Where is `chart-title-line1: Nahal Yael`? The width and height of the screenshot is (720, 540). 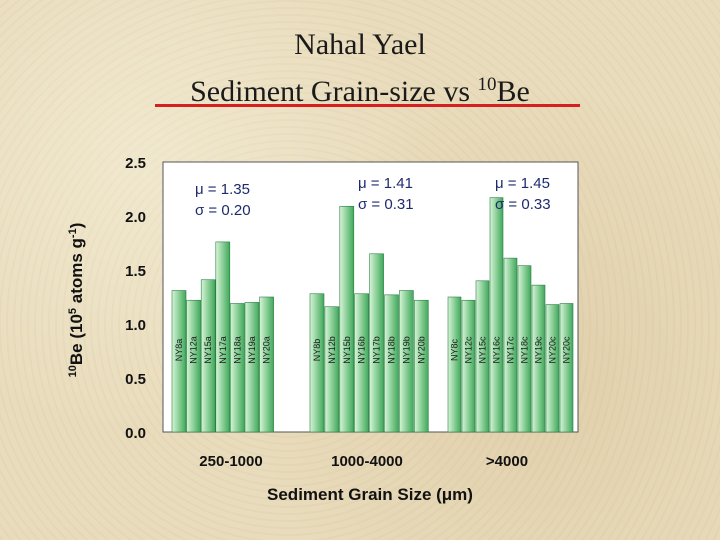 chart-title-line1: Nahal Yael is located at coordinates (360, 44).